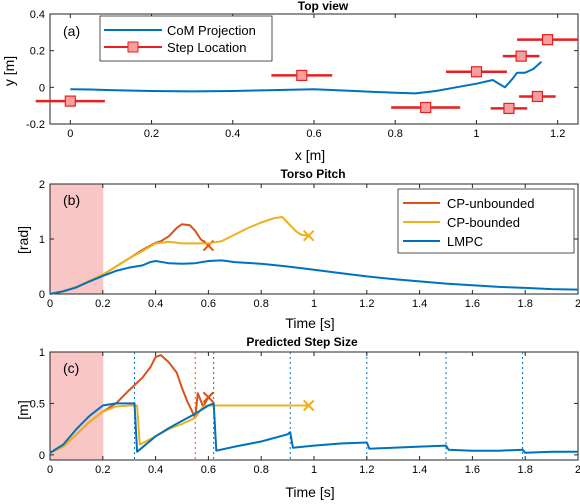 The width and height of the screenshot is (580, 504). I want to click on legend-step-marker, so click(133, 47).